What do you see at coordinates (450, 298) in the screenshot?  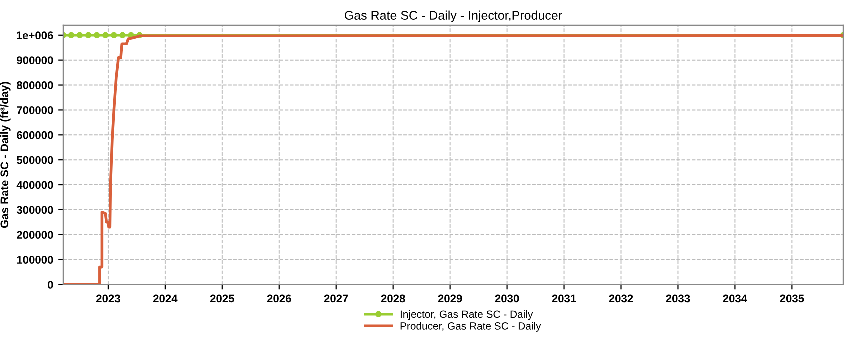 I see `x-tick-label: 2029` at bounding box center [450, 298].